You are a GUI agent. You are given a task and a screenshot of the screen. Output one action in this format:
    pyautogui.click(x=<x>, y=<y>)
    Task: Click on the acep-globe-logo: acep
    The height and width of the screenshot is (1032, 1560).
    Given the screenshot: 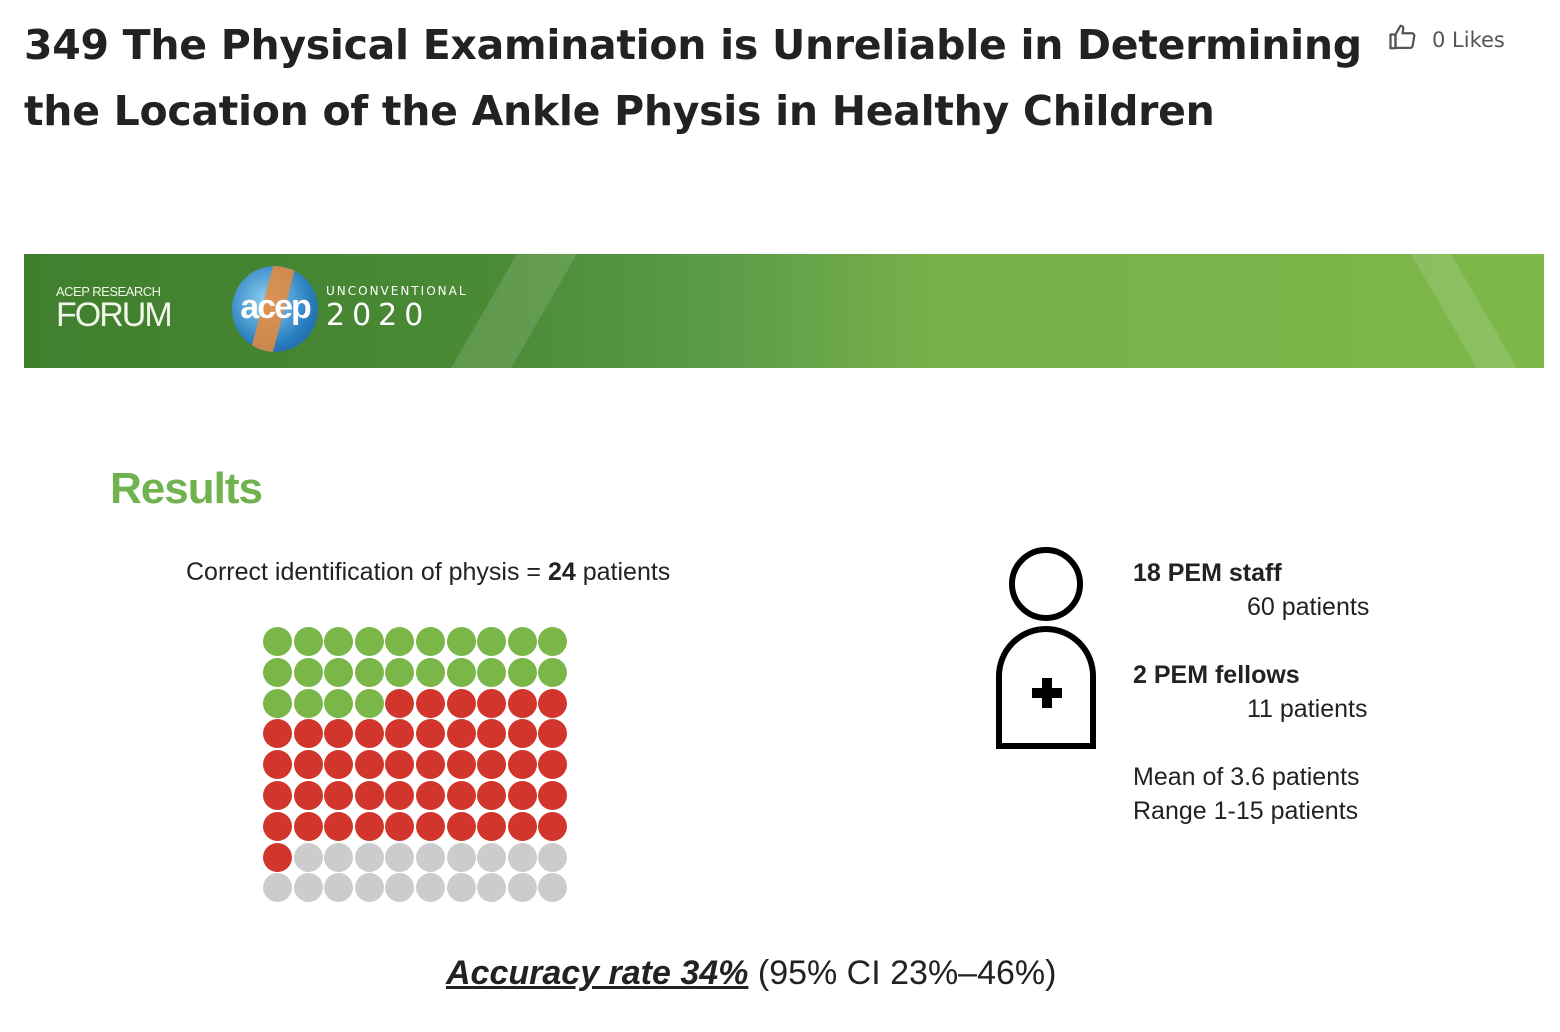 What is the action you would take?
    pyautogui.click(x=275, y=309)
    